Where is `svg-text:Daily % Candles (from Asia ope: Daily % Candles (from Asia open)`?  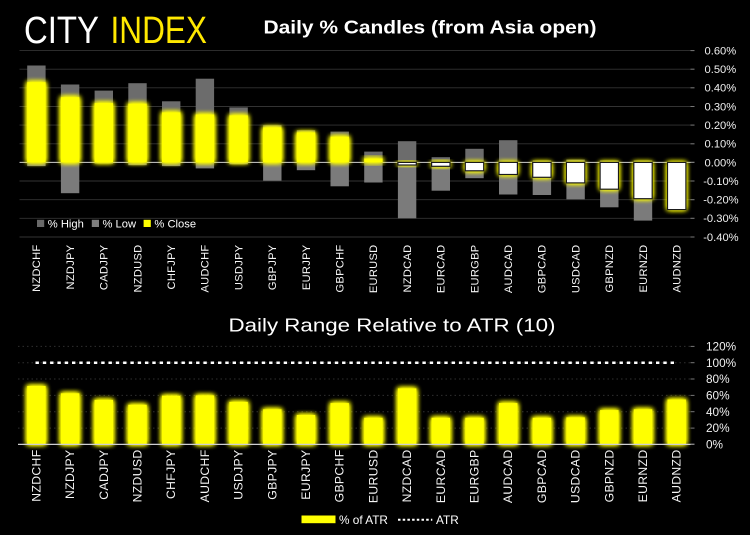 svg-text:Daily % Candles (from Asia ope: Daily % Candles (from Asia open) is located at coordinates (430, 26).